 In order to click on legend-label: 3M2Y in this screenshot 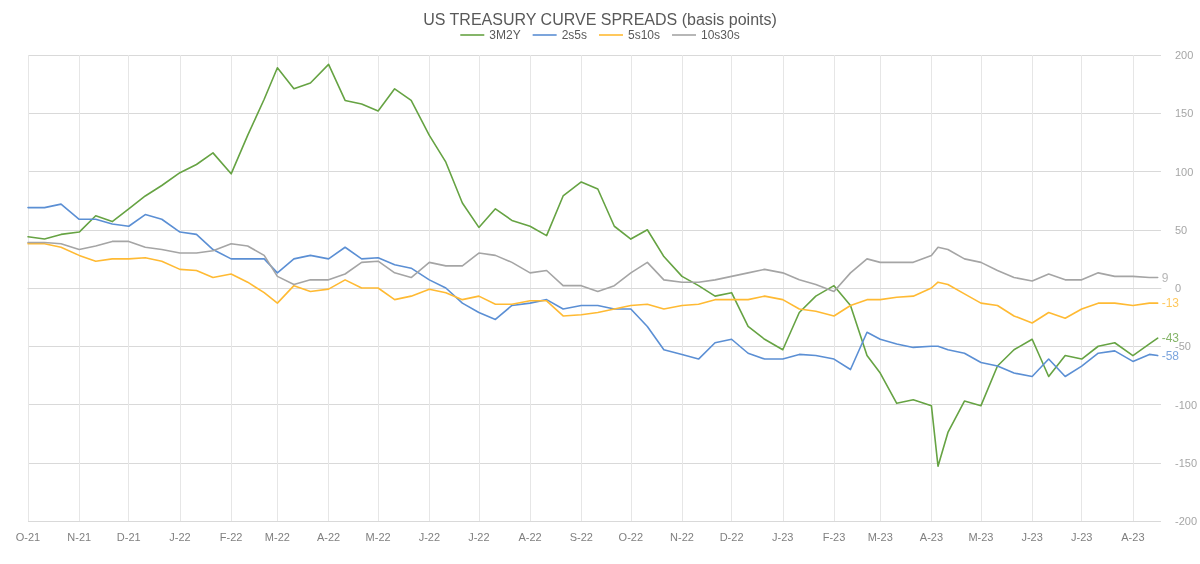, I will do `click(505, 35)`.